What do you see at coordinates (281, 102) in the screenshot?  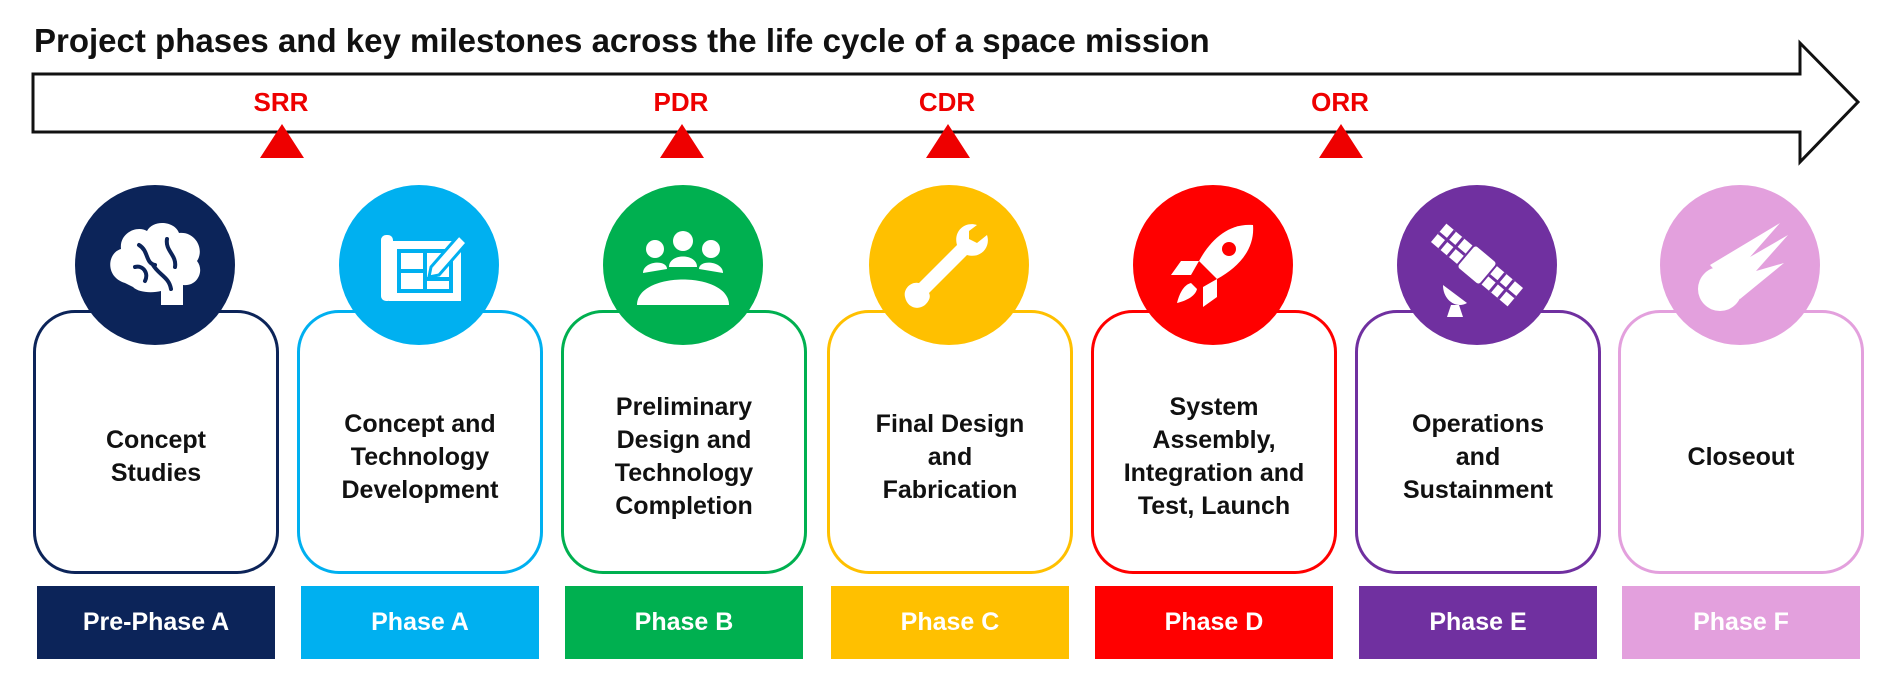 I see `milestone-label-srr: SRR` at bounding box center [281, 102].